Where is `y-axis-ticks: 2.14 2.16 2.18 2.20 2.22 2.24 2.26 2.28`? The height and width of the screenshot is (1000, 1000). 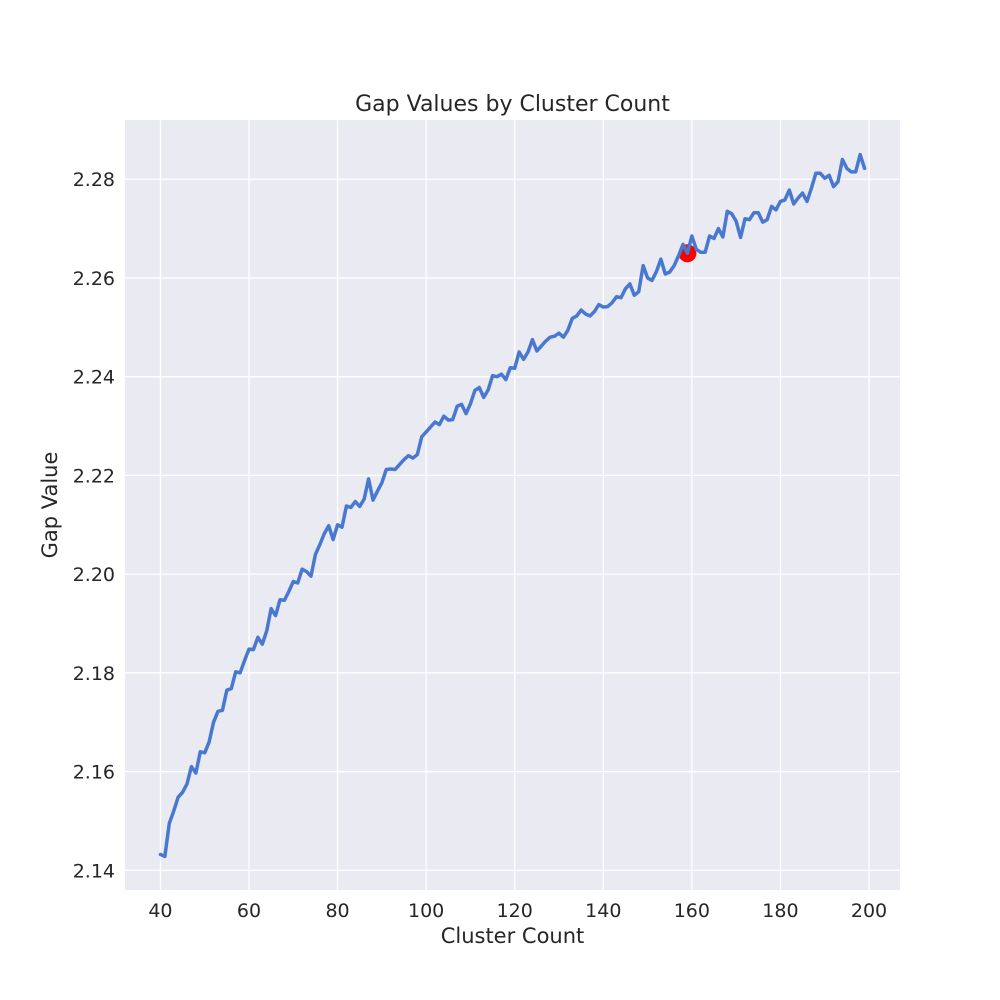
y-axis-ticks: 2.14 2.16 2.18 2.20 2.22 2.24 2.26 2.28 is located at coordinates (94, 525).